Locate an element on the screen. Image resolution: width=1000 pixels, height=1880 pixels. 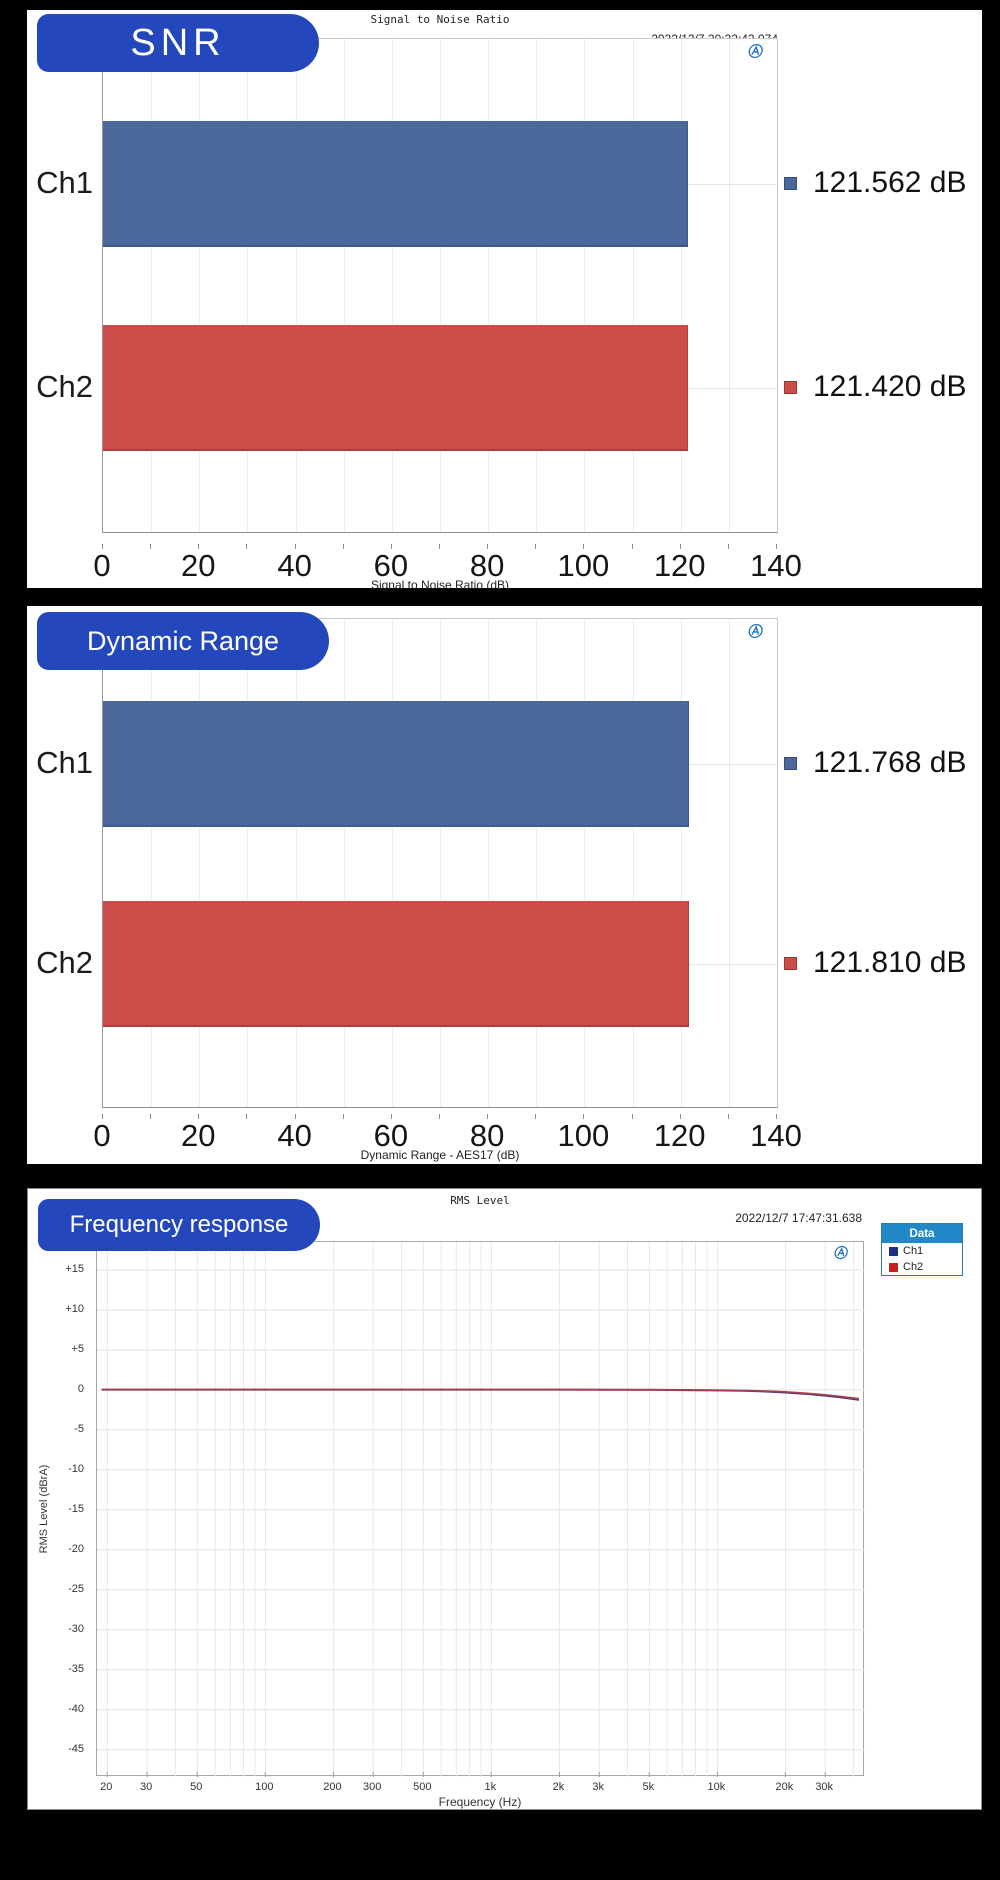
bar-ch2 is located at coordinates (395, 388).